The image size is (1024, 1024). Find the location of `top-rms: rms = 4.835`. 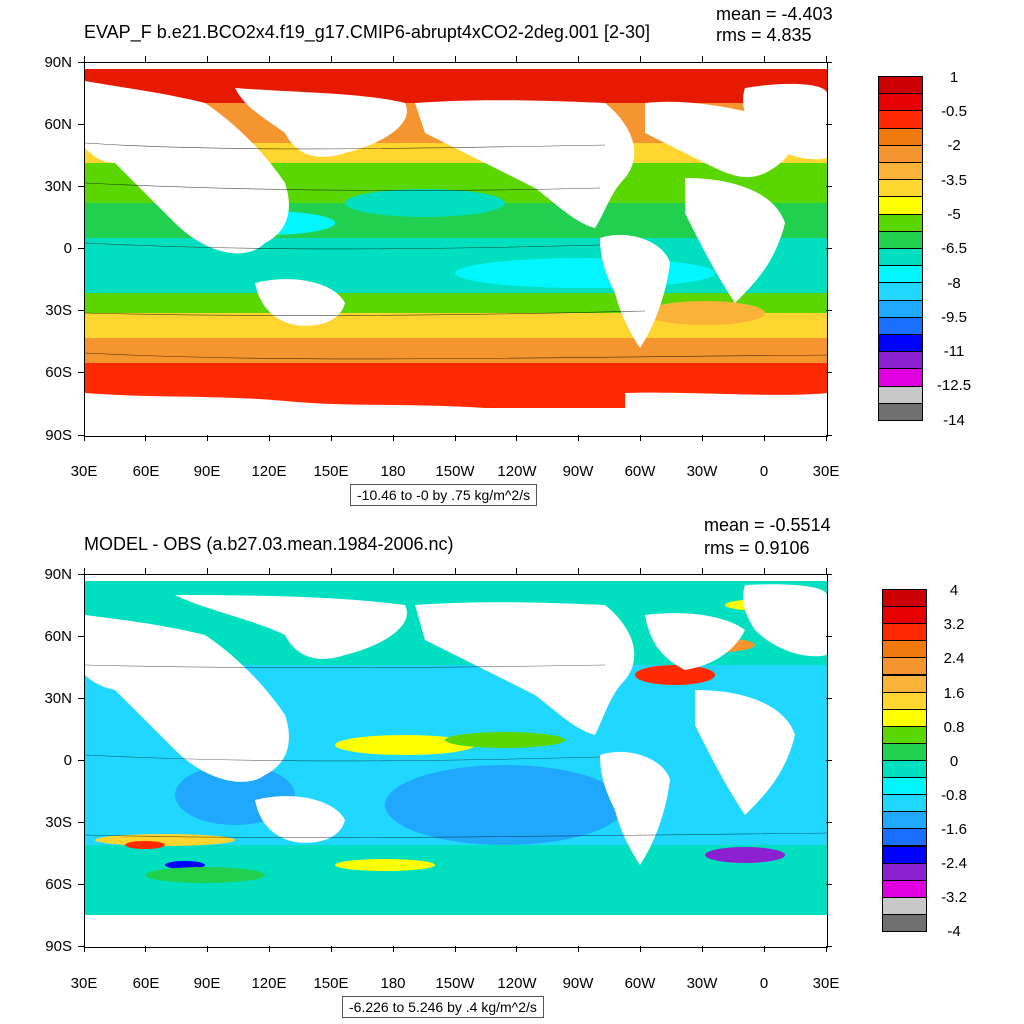

top-rms: rms = 4.835 is located at coordinates (764, 35).